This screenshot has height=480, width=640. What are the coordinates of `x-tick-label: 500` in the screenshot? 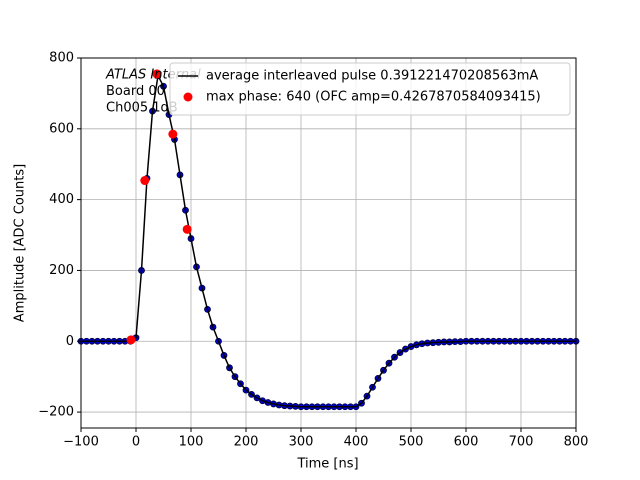 It's located at (411, 442).